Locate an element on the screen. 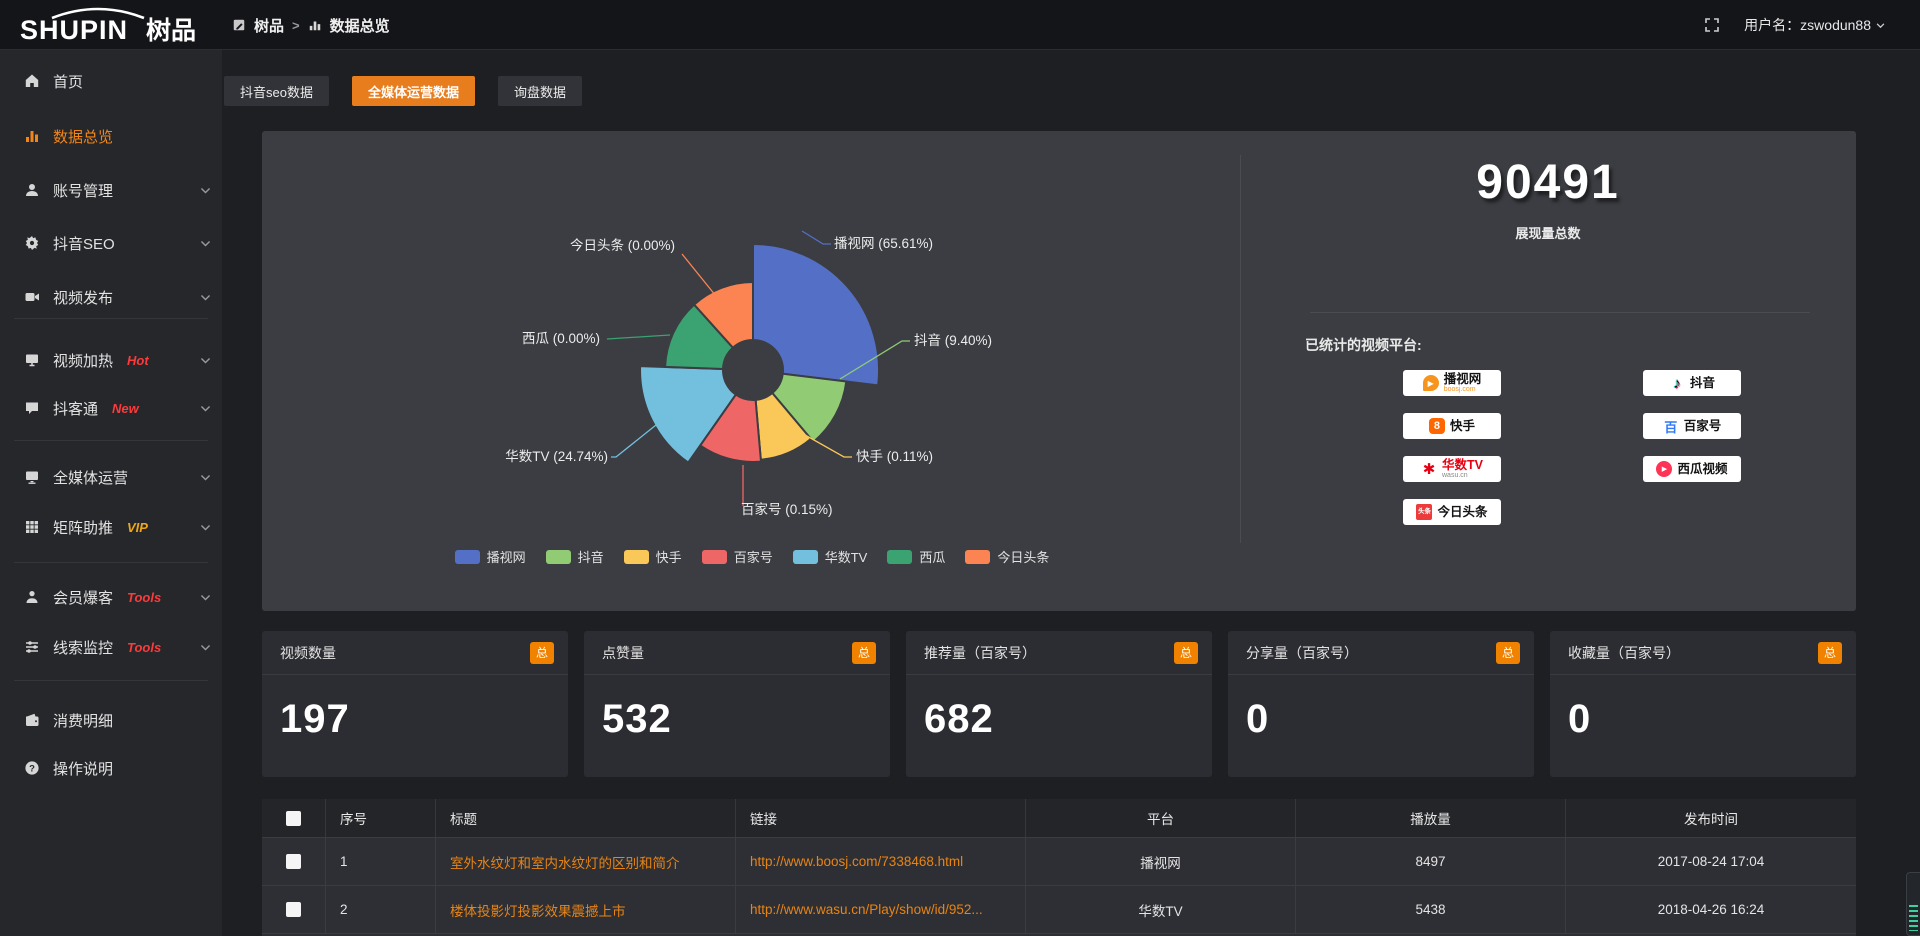 Image resolution: width=1920 pixels, height=936 pixels. sidebar-item-douyin-seo: 抖音SEO is located at coordinates (111, 243).